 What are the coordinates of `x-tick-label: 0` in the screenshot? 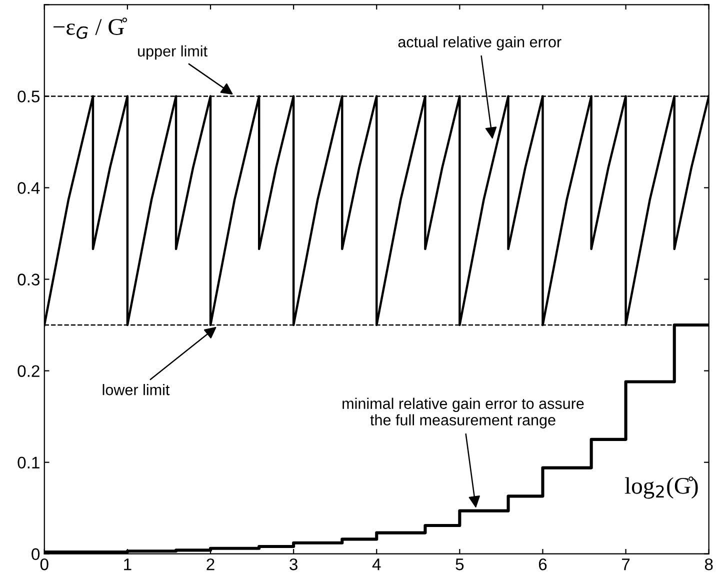 It's located at (44, 564).